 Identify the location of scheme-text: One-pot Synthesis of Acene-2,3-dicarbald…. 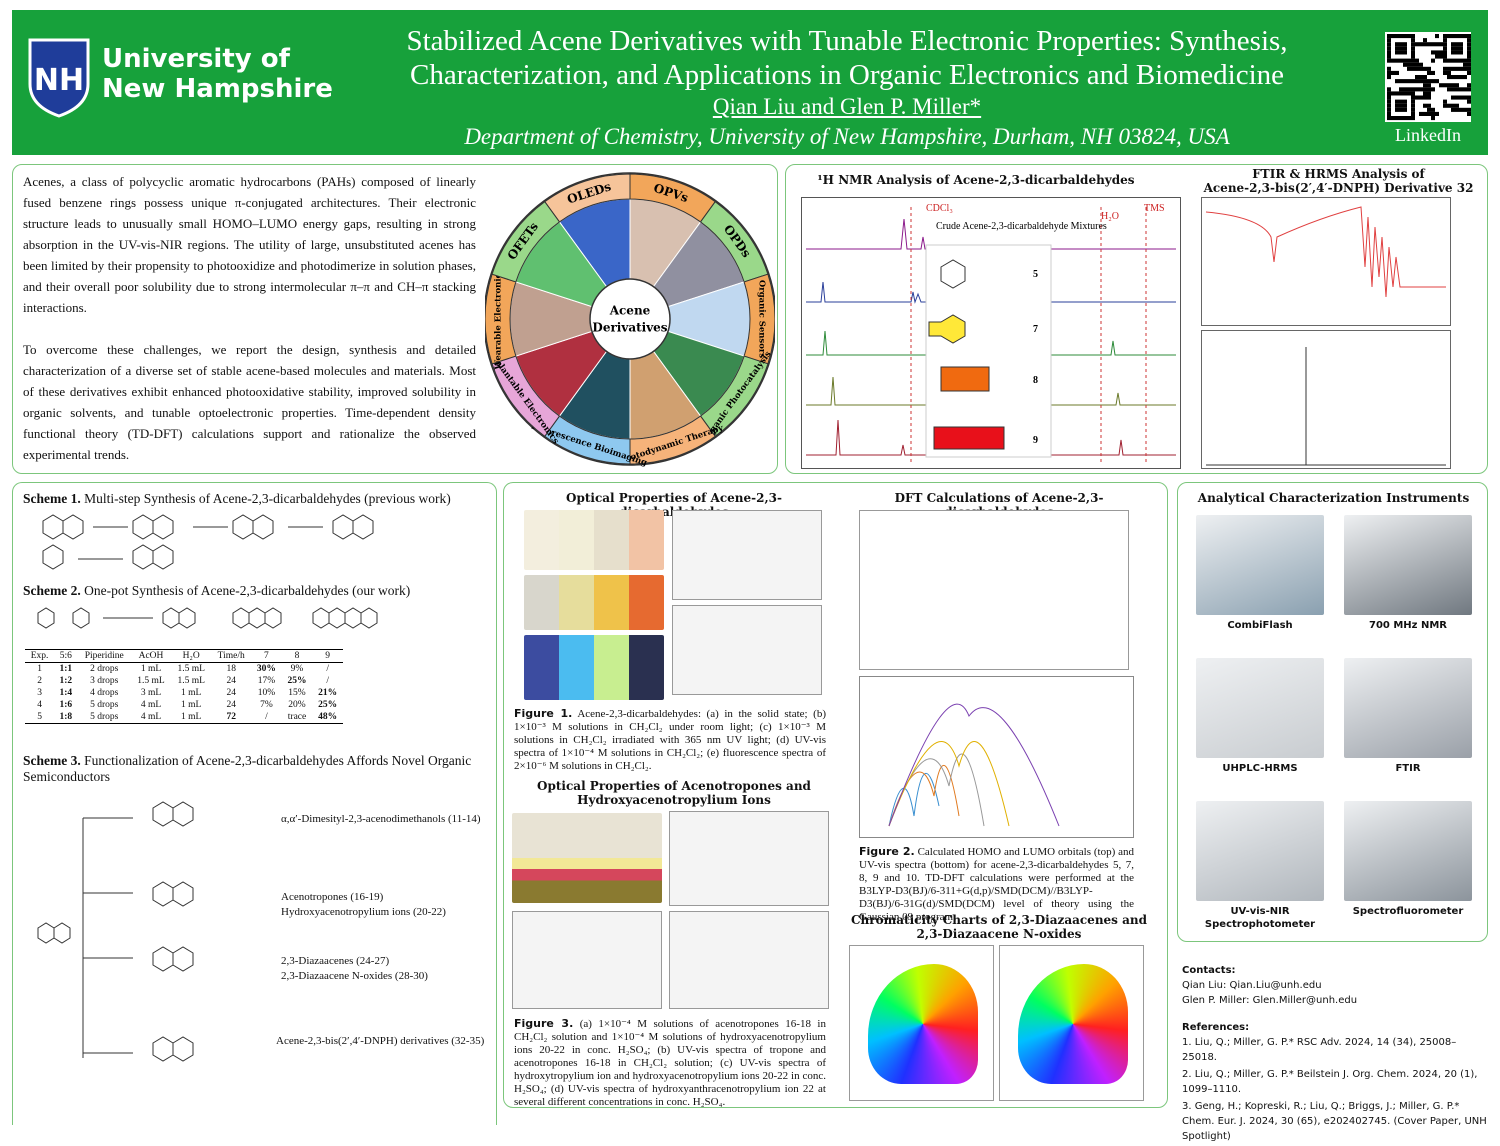
(247, 590).